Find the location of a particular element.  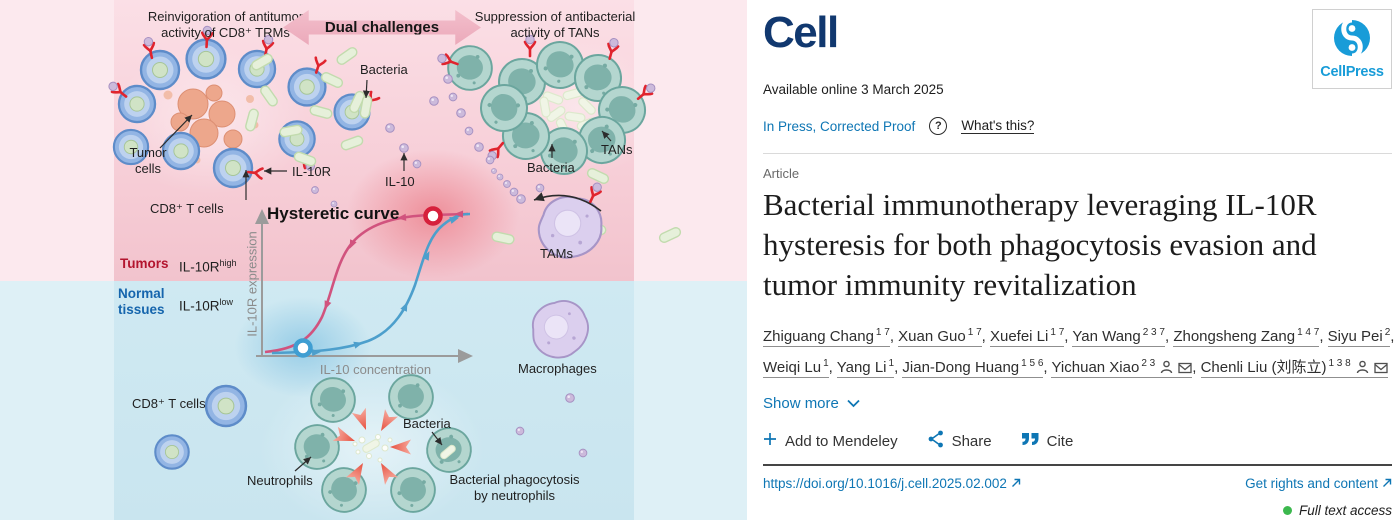

label-phagocytosis: Bacterial phagocytosis by neutrophils is located at coordinates (514, 487).